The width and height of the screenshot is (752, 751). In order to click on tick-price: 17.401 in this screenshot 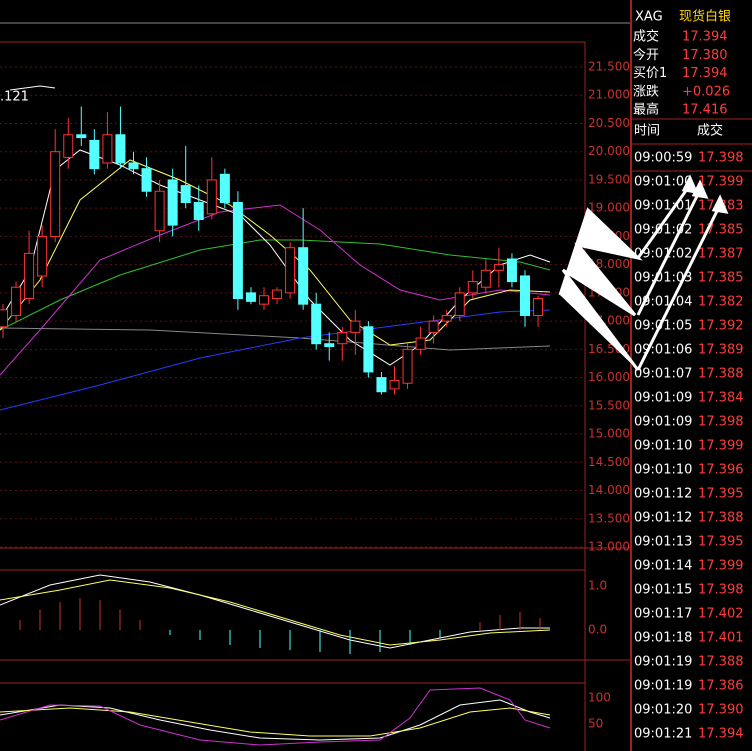, I will do `click(721, 638)`.